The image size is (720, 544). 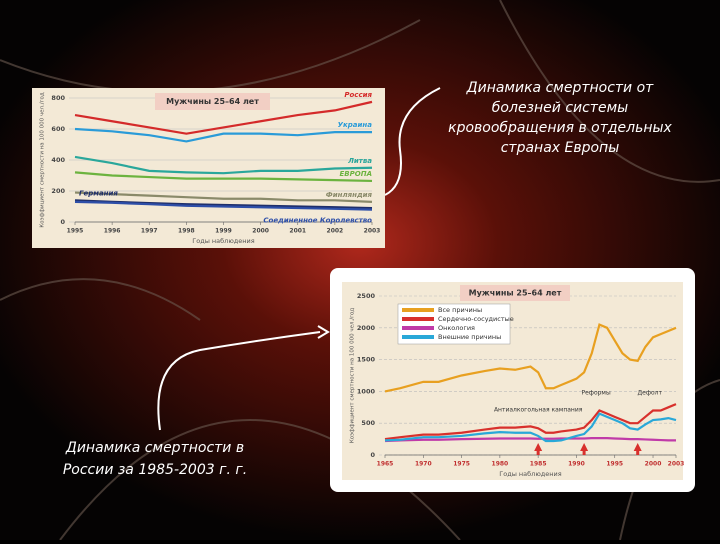 I want to click on series-label: Литва, so click(x=359, y=161).